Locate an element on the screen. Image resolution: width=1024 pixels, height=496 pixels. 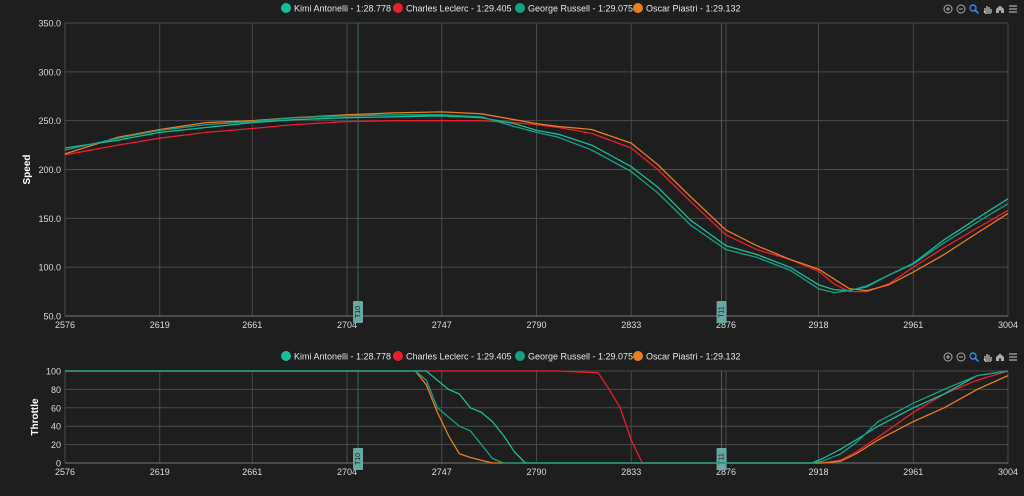
y-tick-label: 300.0 is located at coordinates (49, 72).